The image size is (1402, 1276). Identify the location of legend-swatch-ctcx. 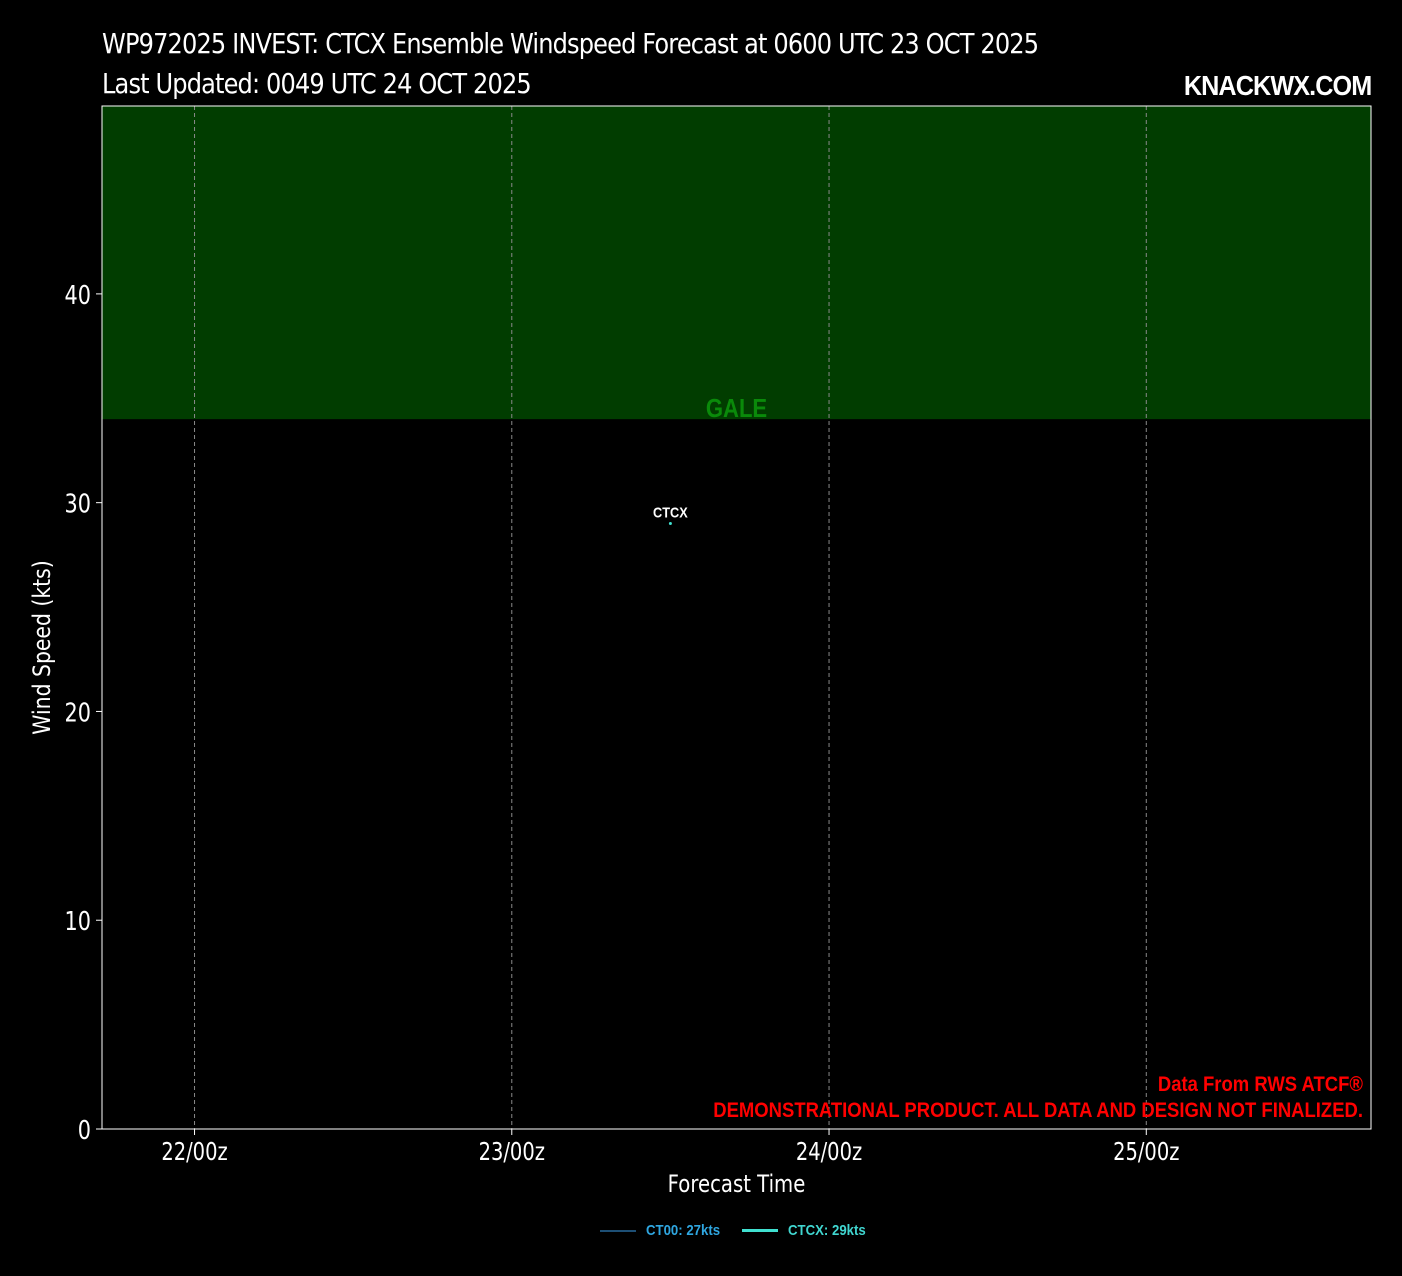
(760, 1230).